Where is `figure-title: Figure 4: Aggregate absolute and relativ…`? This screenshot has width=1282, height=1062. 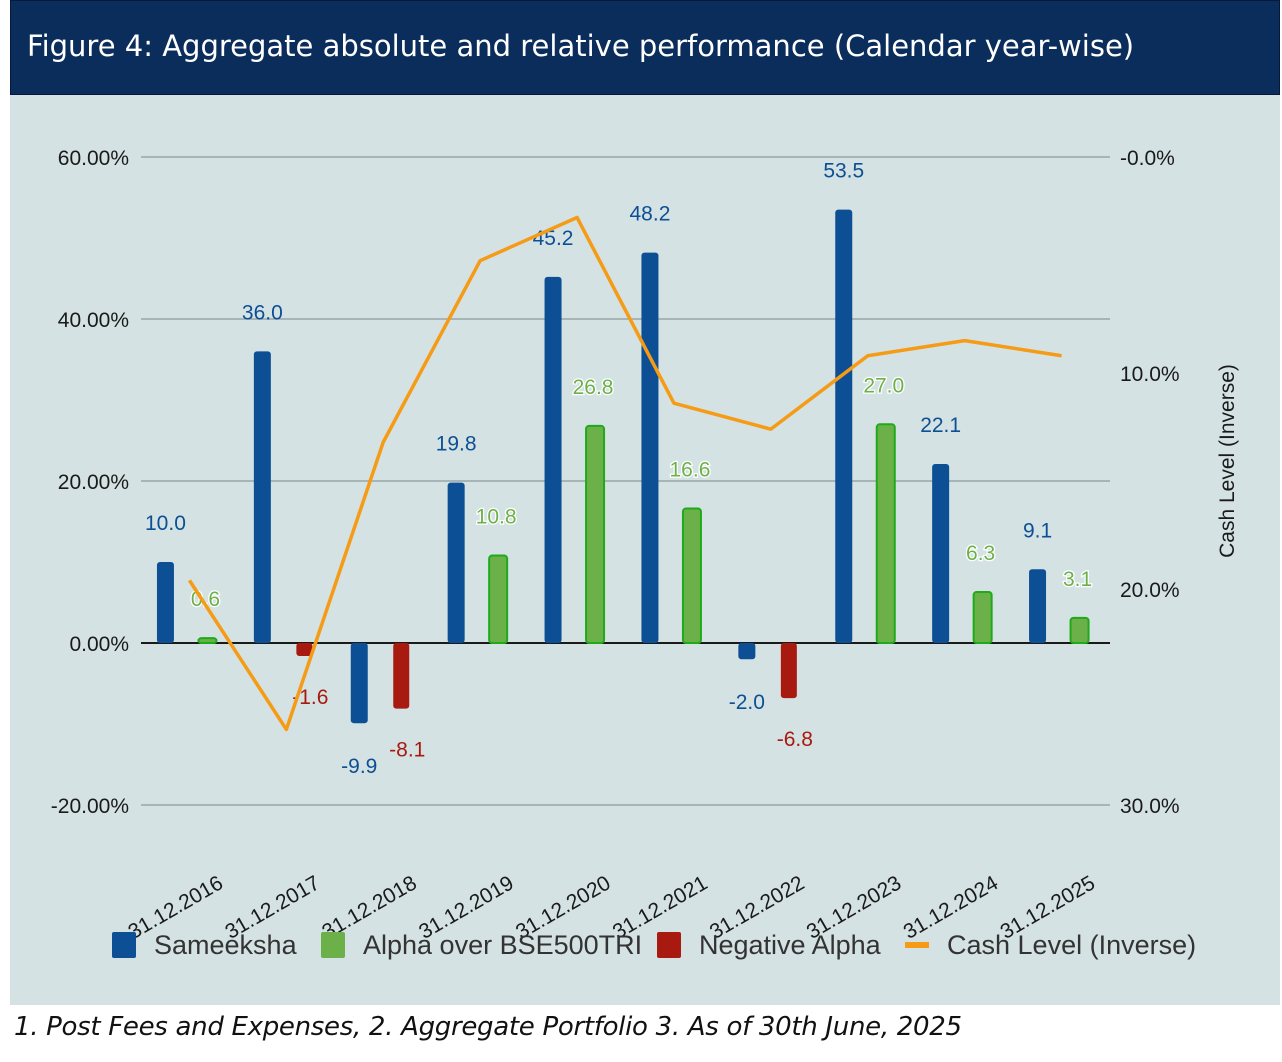 figure-title: Figure 4: Aggregate absolute and relativ… is located at coordinates (581, 46).